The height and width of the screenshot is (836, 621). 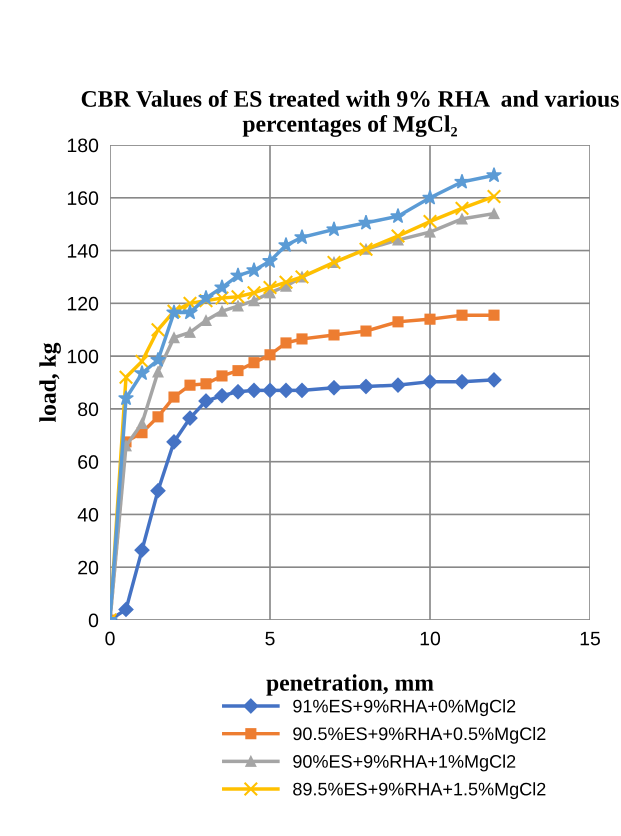 I want to click on legend-label: 90.5%ES+9%RHA+0.5%MgCl2, so click(x=419, y=735).